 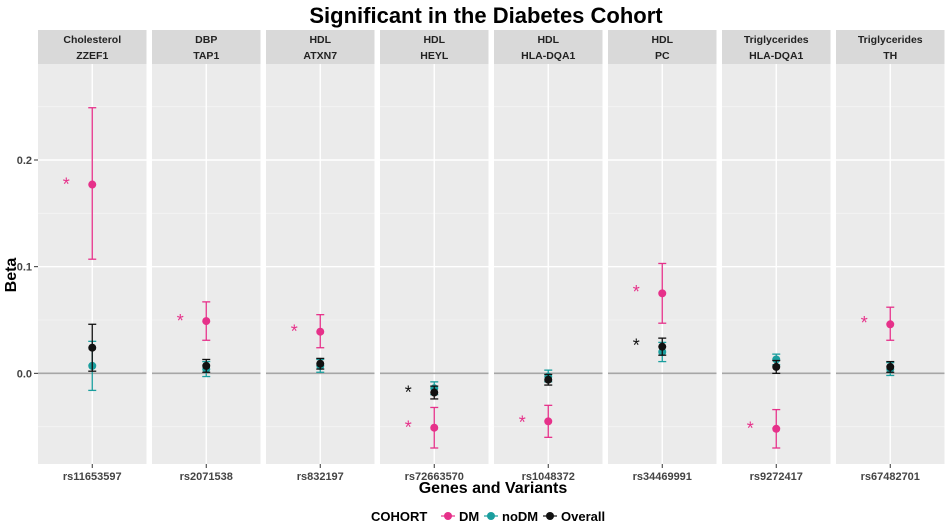 What do you see at coordinates (434, 256) in the screenshot?
I see `facet-panel-rs72663570: HDL HEYL * * rs72663570` at bounding box center [434, 256].